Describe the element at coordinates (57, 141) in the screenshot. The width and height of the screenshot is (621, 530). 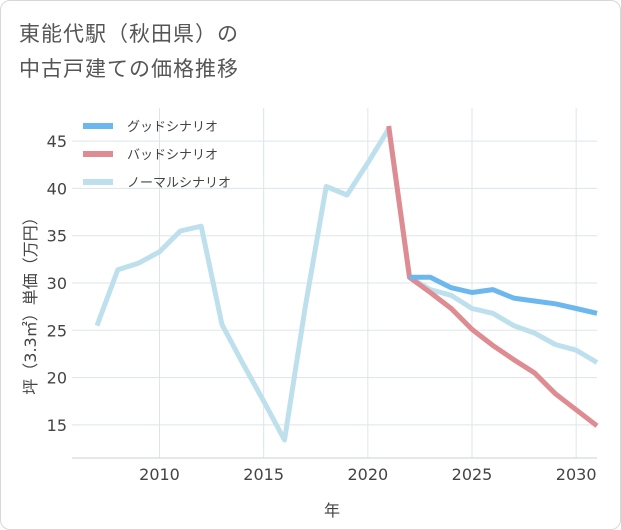
I see `y-tick-label: 45` at that location.